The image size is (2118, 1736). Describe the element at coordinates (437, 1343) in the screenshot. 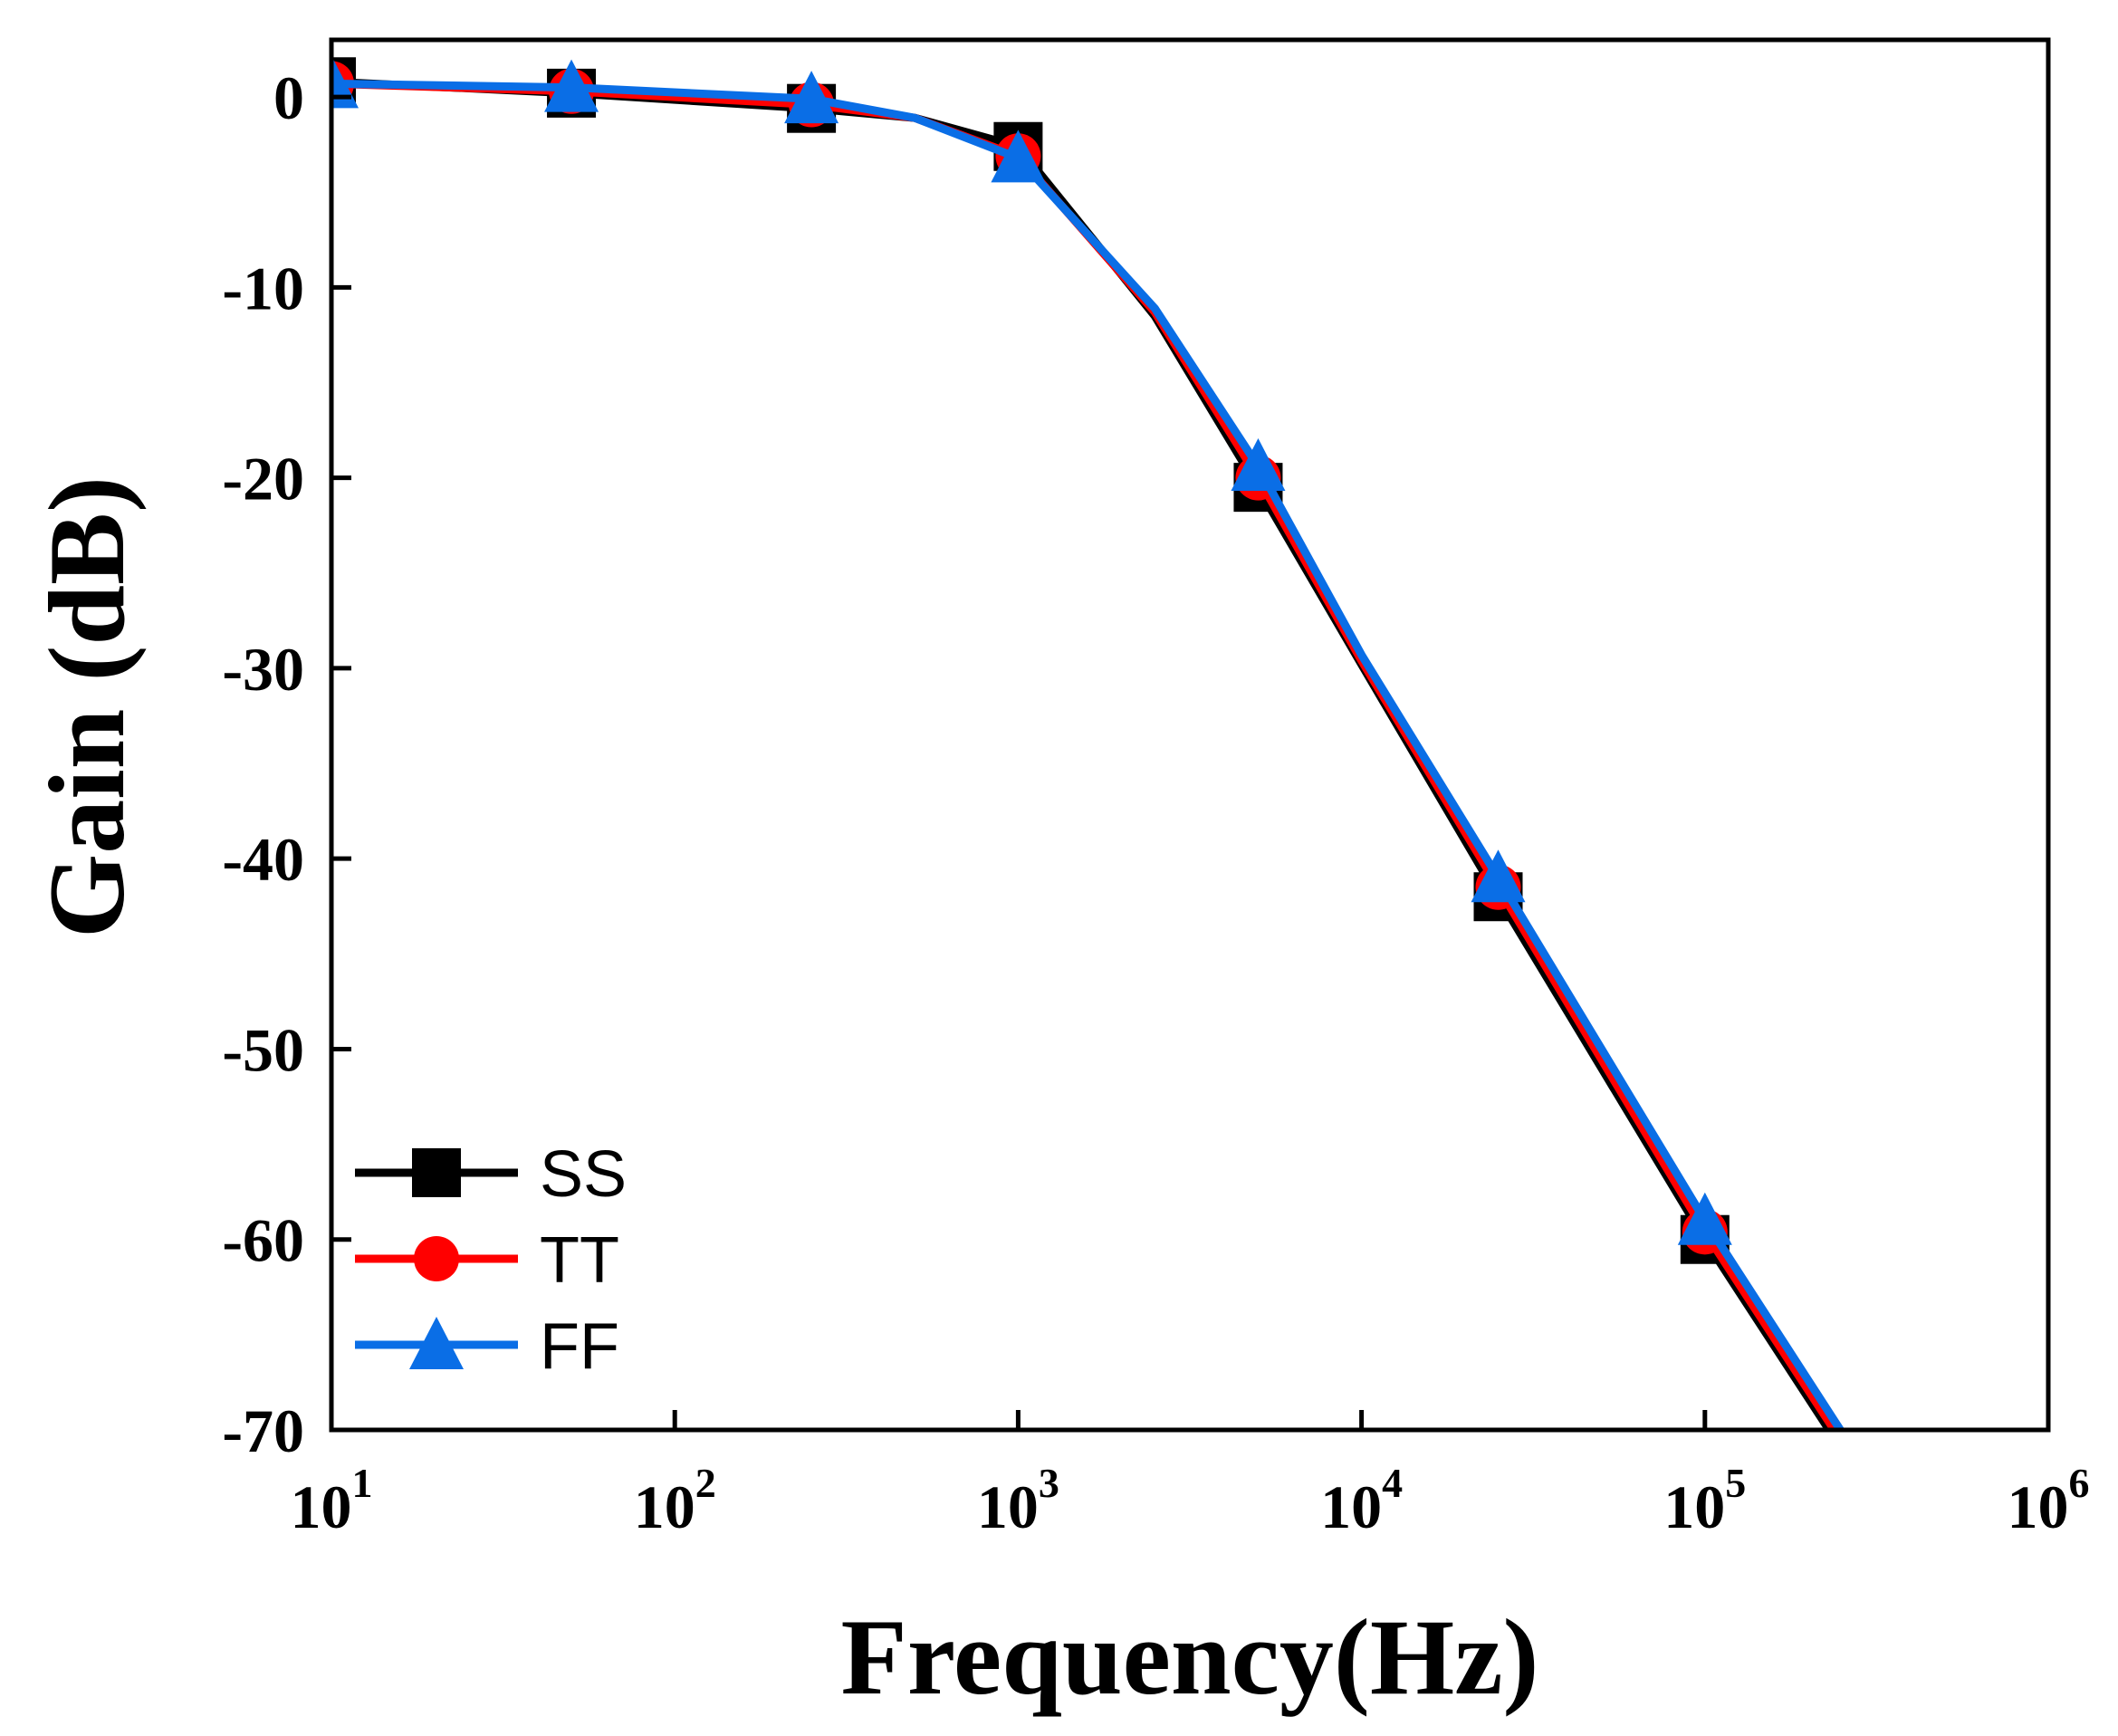

I see `legend-marker-triangle` at that location.